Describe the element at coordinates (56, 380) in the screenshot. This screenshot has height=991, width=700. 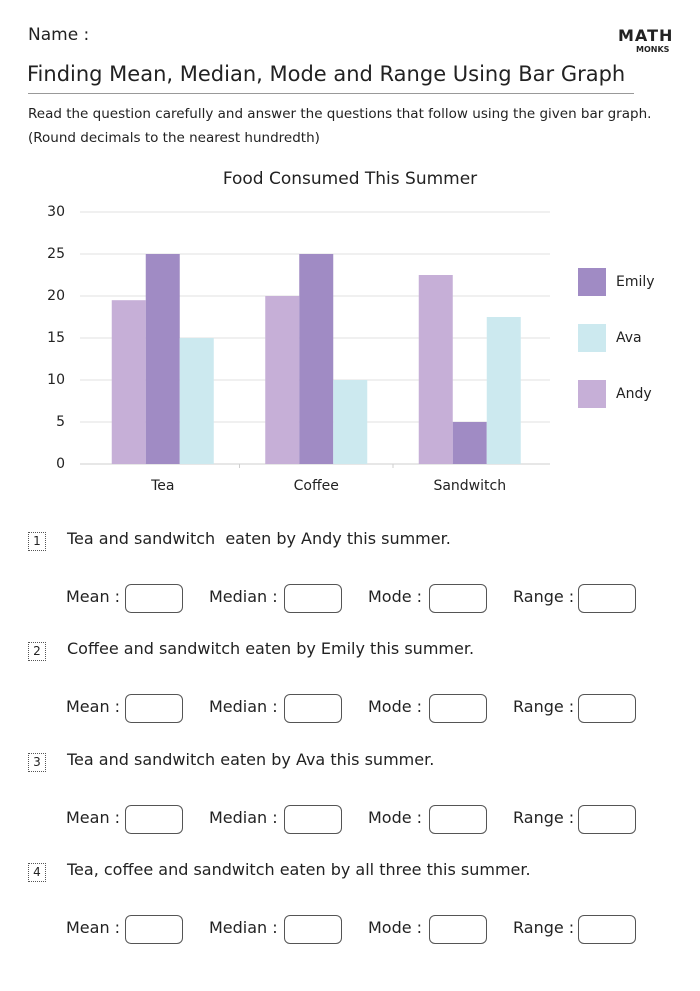
I see `y-tick-label: 10` at that location.